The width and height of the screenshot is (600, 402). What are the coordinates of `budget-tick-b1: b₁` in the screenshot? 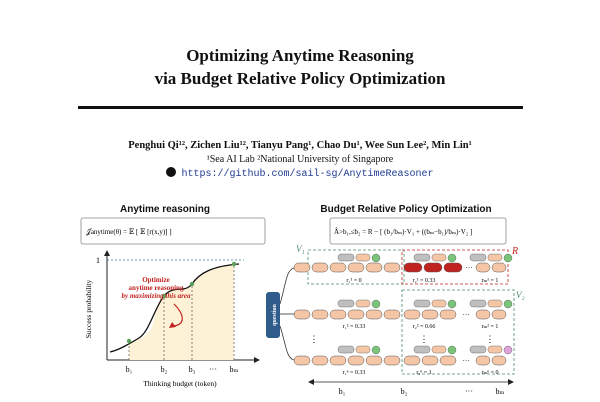 It's located at (342, 391).